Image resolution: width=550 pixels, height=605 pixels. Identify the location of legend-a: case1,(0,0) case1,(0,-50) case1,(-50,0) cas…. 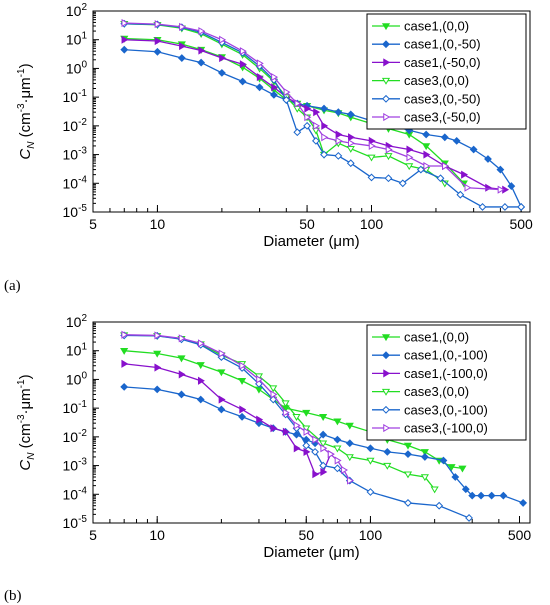
(446, 71).